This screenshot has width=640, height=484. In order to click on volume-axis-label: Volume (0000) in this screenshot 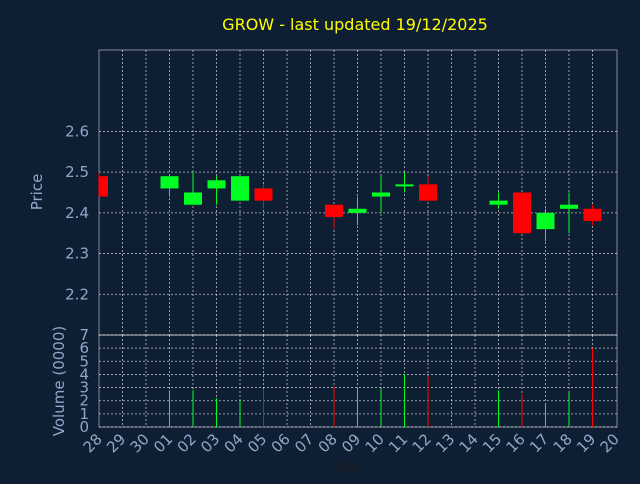, I will do `click(59, 381)`.